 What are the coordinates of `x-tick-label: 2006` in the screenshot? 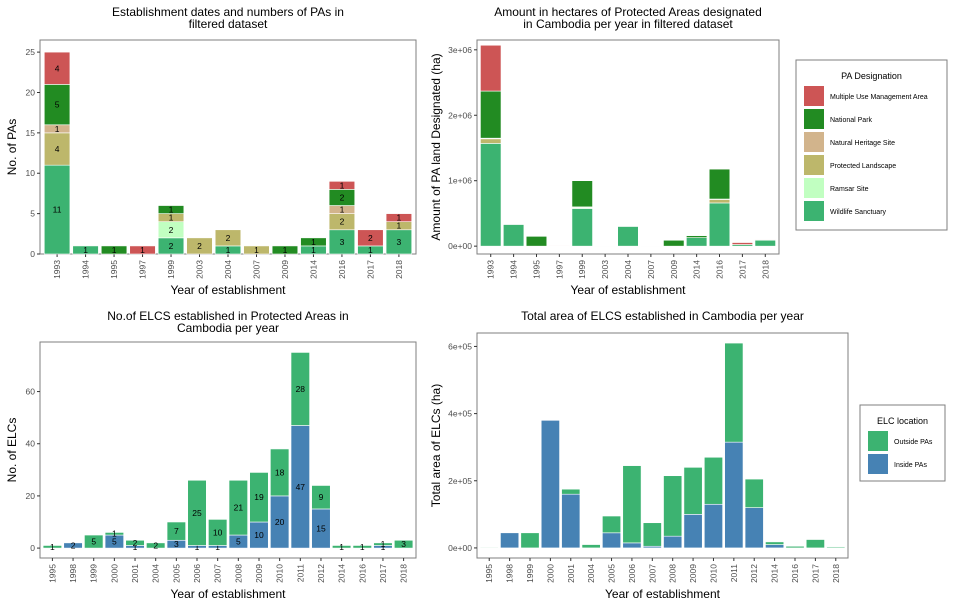 It's located at (632, 573).